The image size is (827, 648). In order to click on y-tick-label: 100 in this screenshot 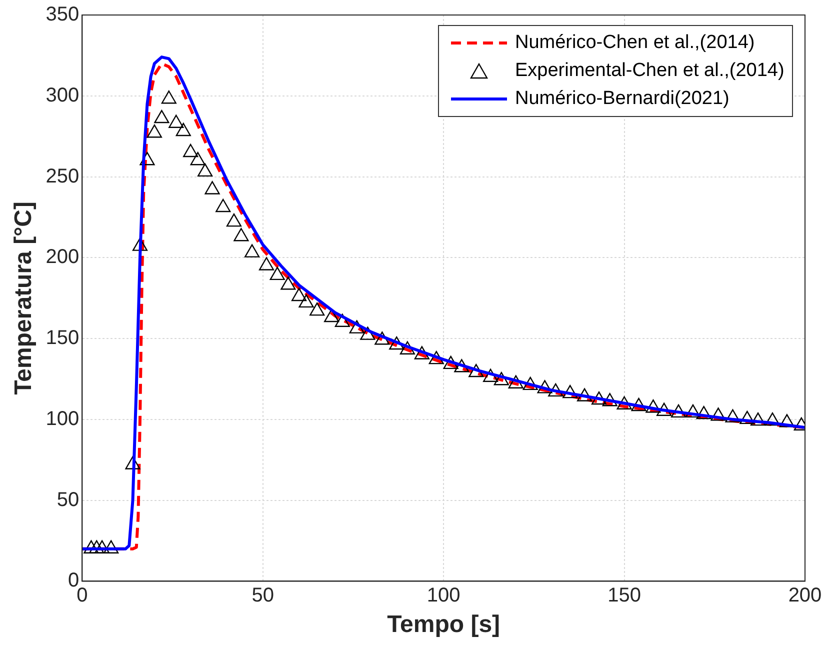, I will do `click(63, 419)`.